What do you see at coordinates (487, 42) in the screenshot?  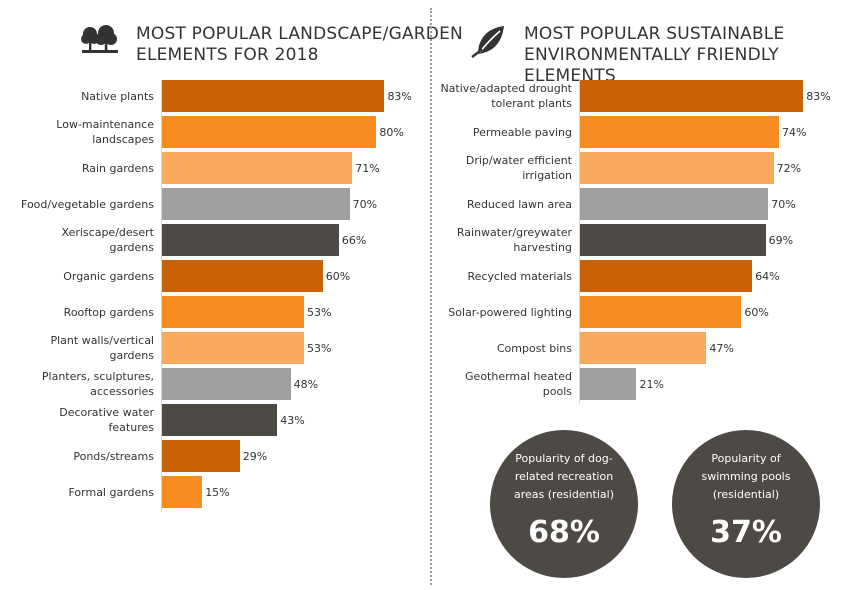 I see `leaf-icon` at bounding box center [487, 42].